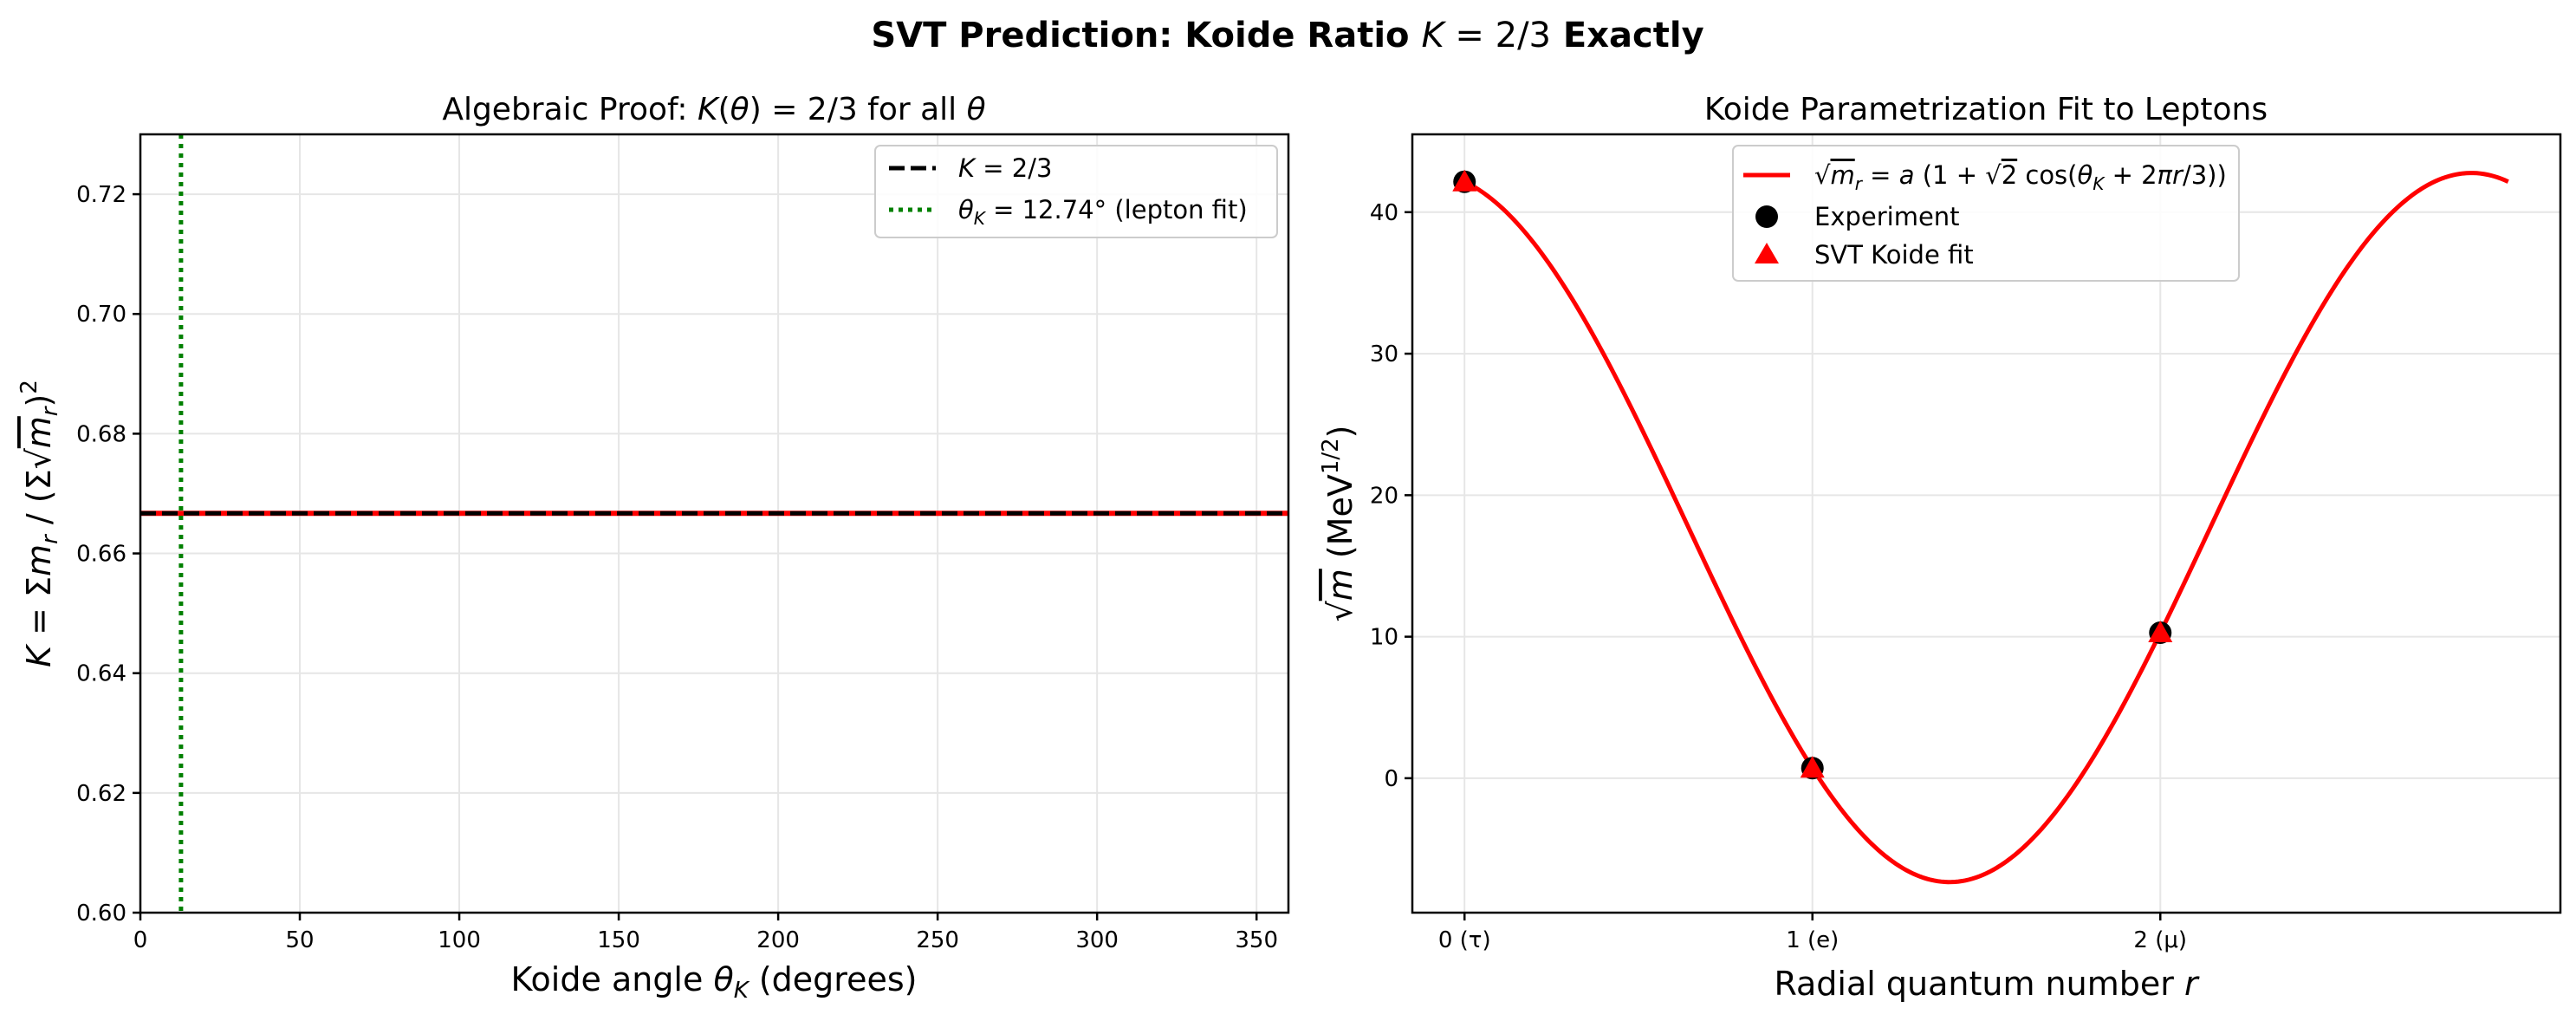  What do you see at coordinates (1384, 496) in the screenshot?
I see `right-y-tick-label: 20` at bounding box center [1384, 496].